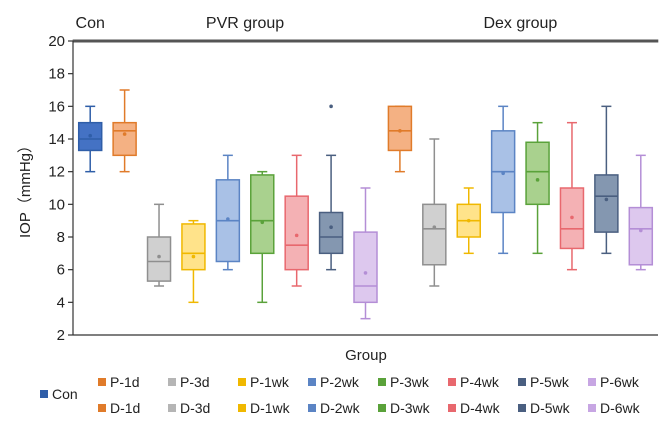 This screenshot has height=423, width=662. Describe the element at coordinates (269, 382) in the screenshot. I see `legend-label: P-1wk` at that location.